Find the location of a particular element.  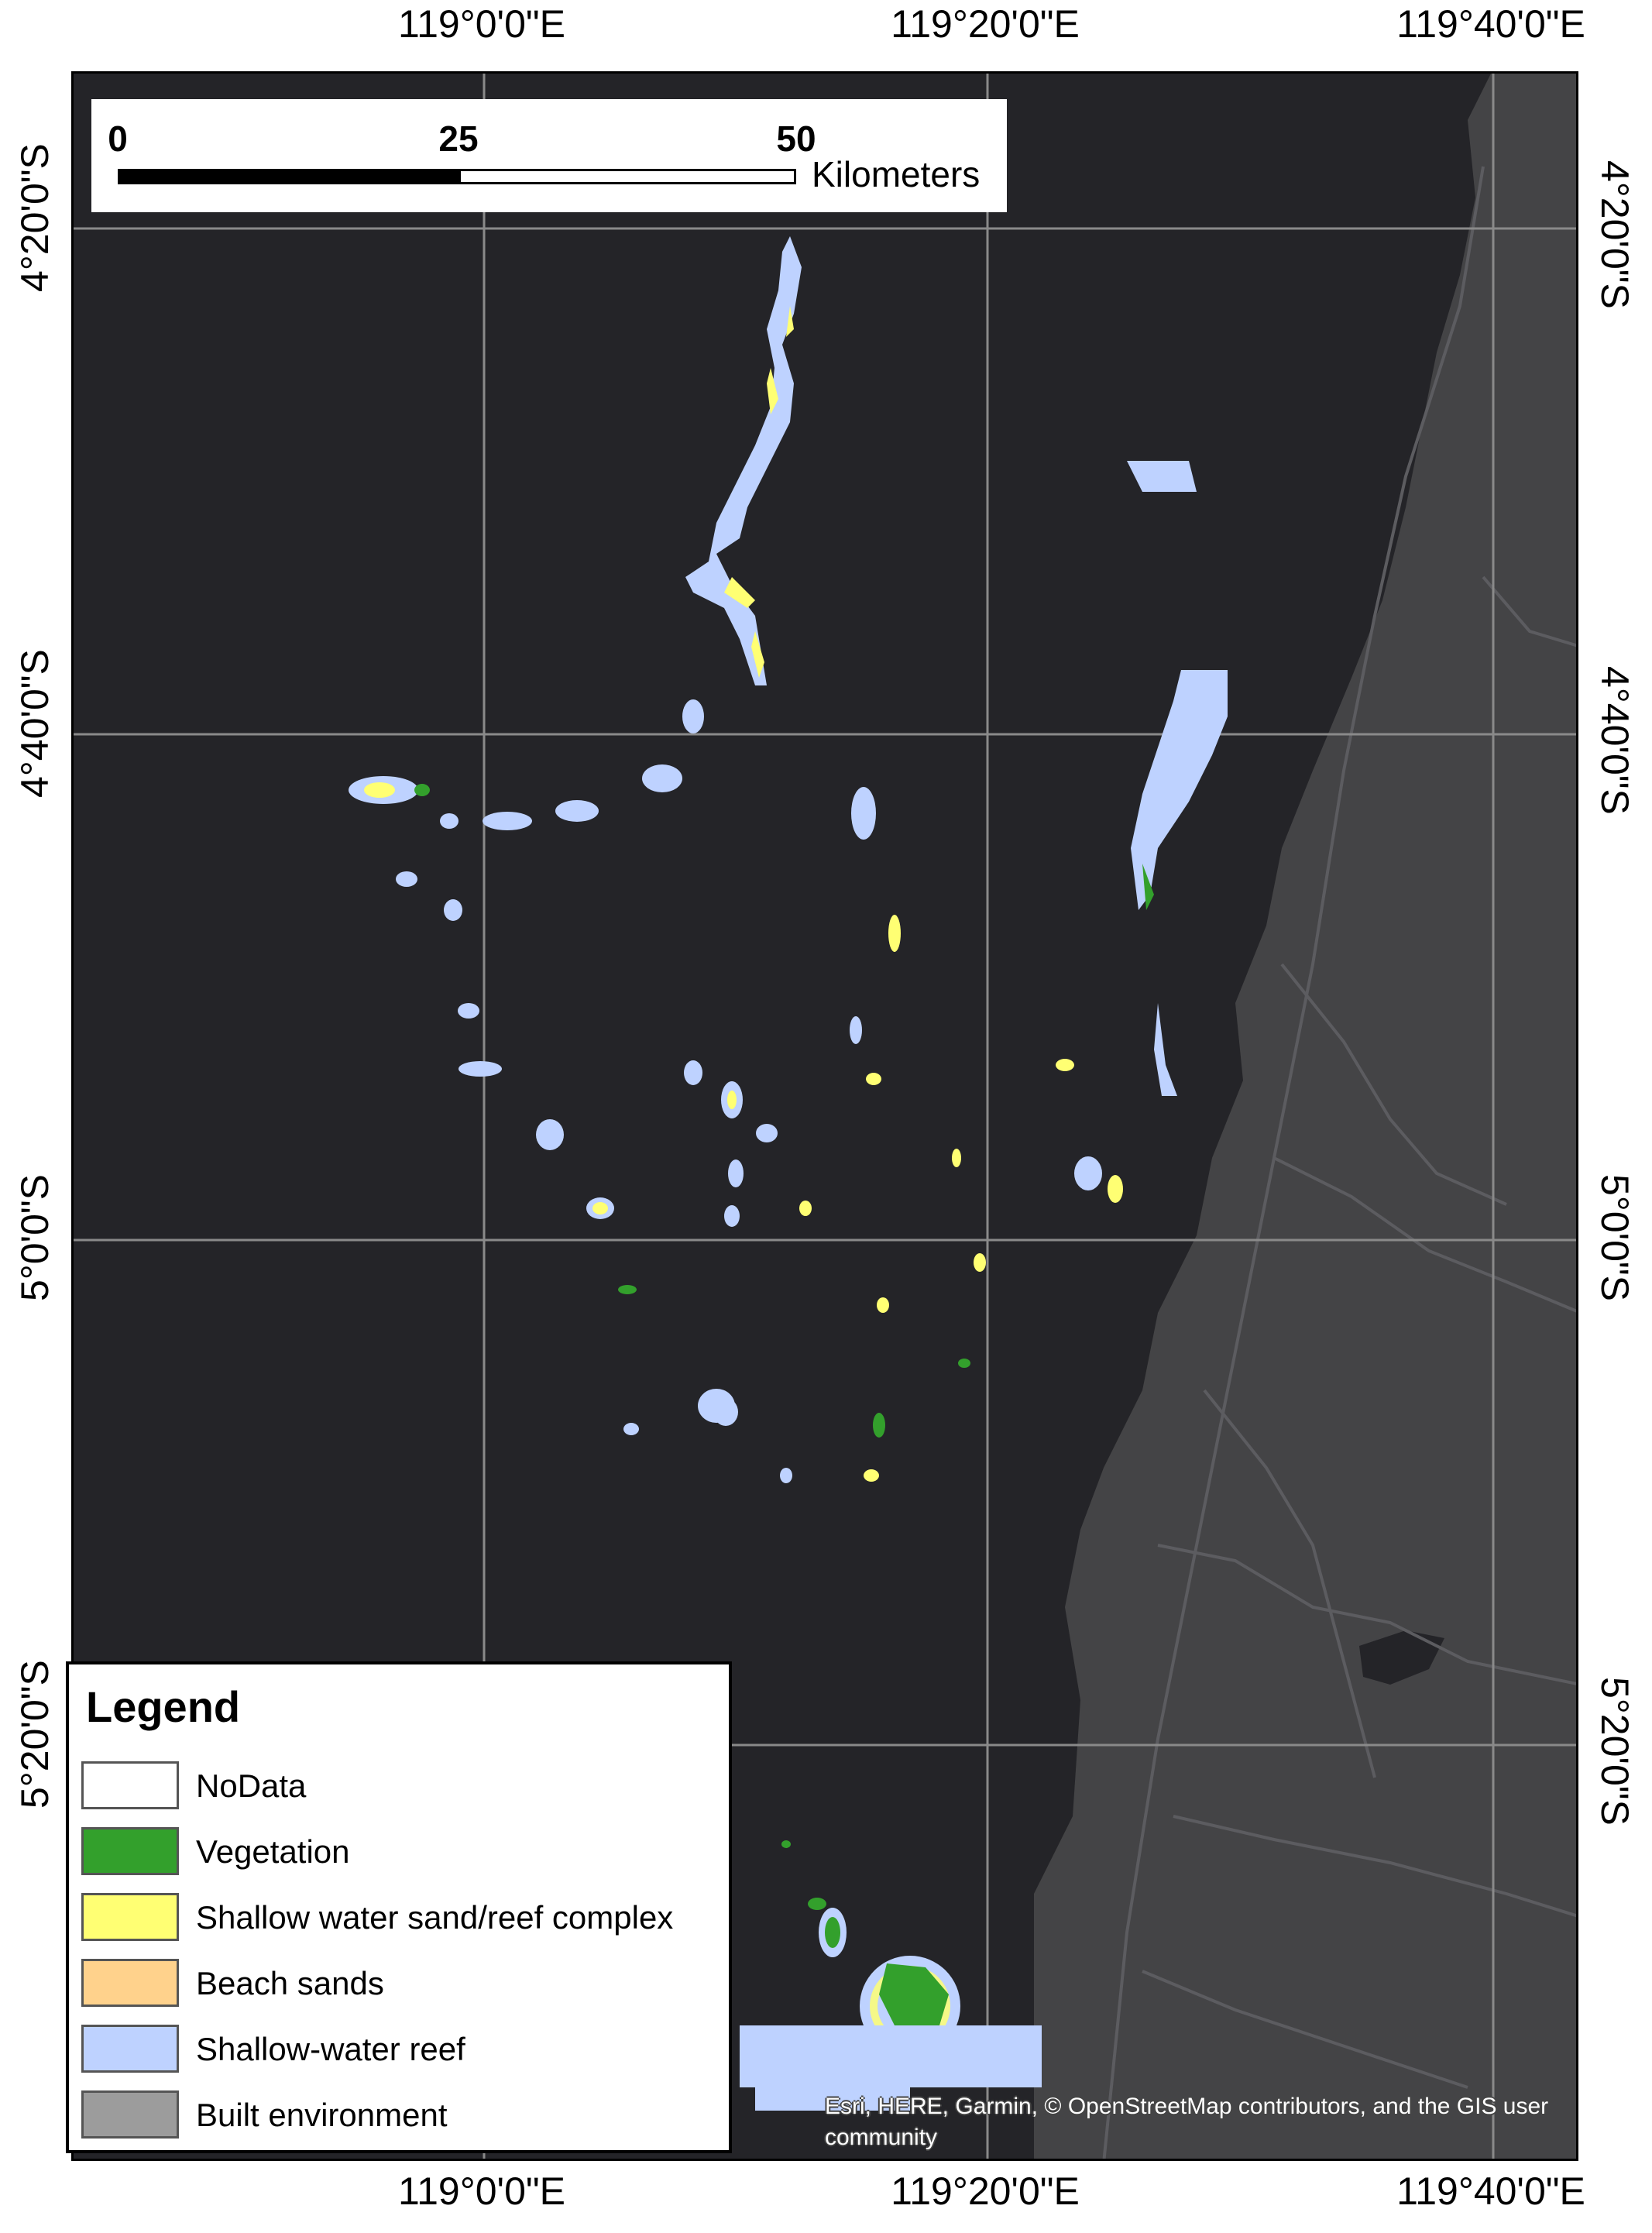

scale-bar is located at coordinates (457, 176).